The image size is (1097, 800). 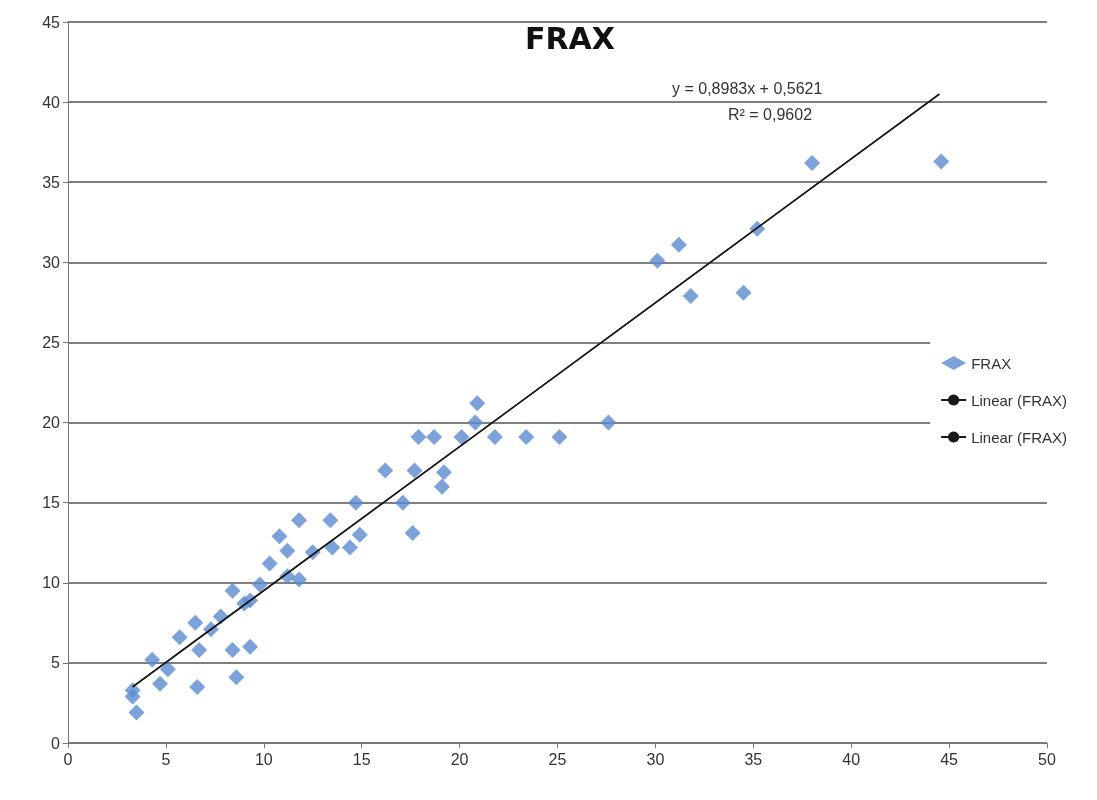 What do you see at coordinates (51, 342) in the screenshot?
I see `y-tick-label: 25` at bounding box center [51, 342].